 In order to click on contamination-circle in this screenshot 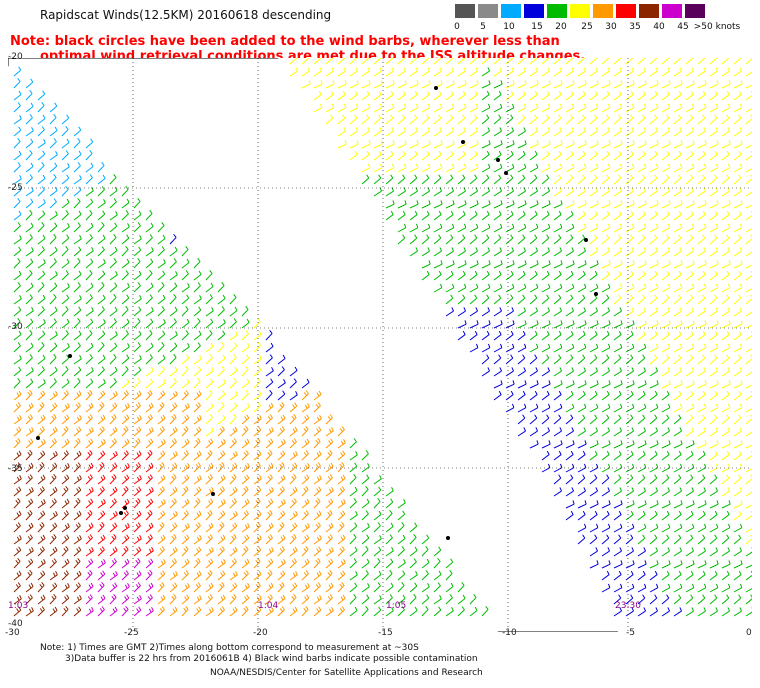, I will do `click(498, 160)`.